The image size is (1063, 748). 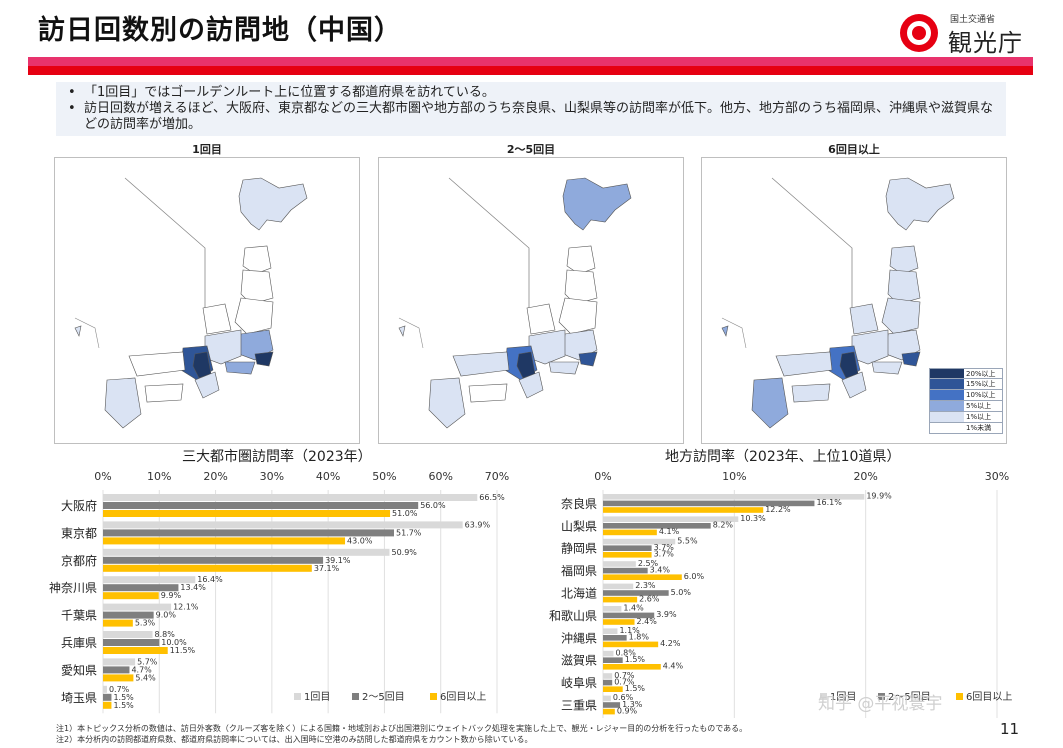 I want to click on data-label: 0.6%, so click(x=623, y=697).